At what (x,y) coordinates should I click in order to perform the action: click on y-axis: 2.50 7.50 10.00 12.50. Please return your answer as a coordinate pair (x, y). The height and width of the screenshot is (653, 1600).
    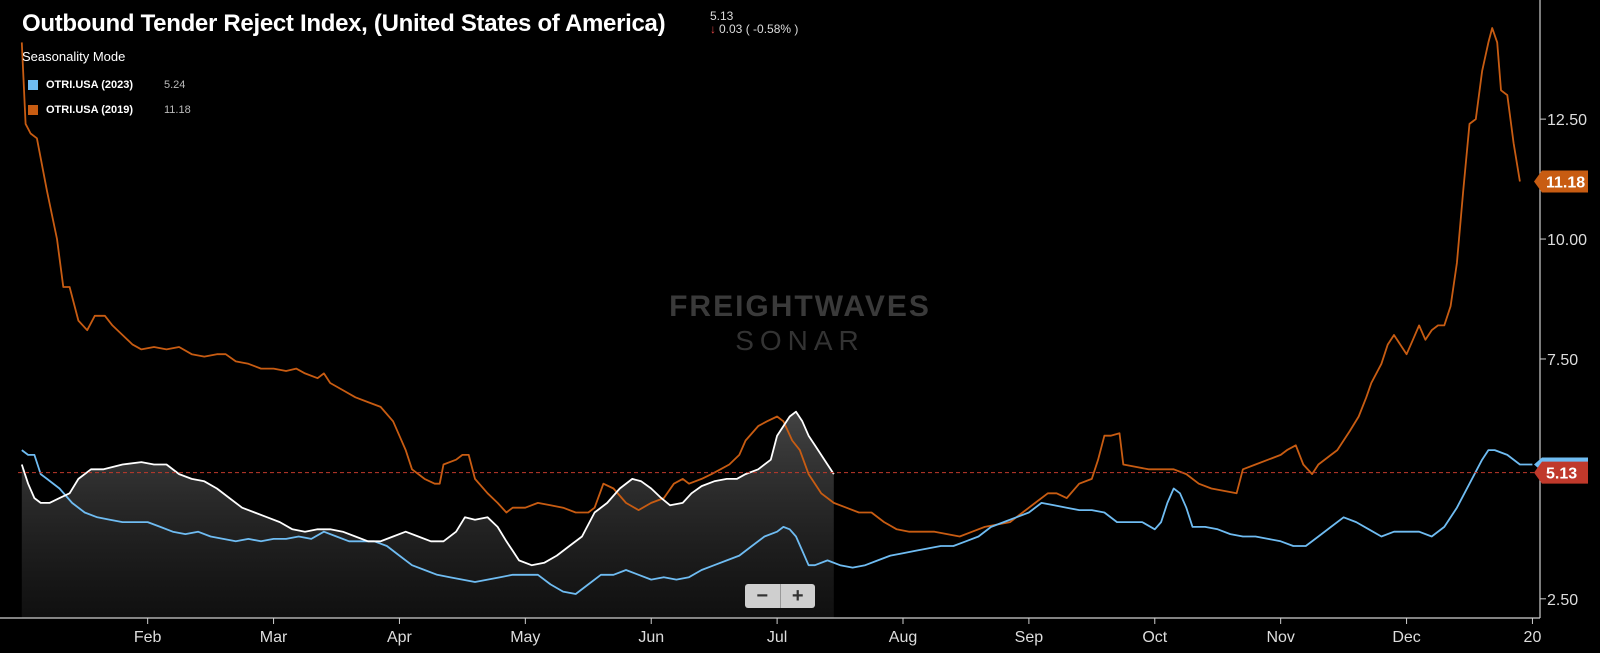
    Looking at the image, I should click on (1563, 309).